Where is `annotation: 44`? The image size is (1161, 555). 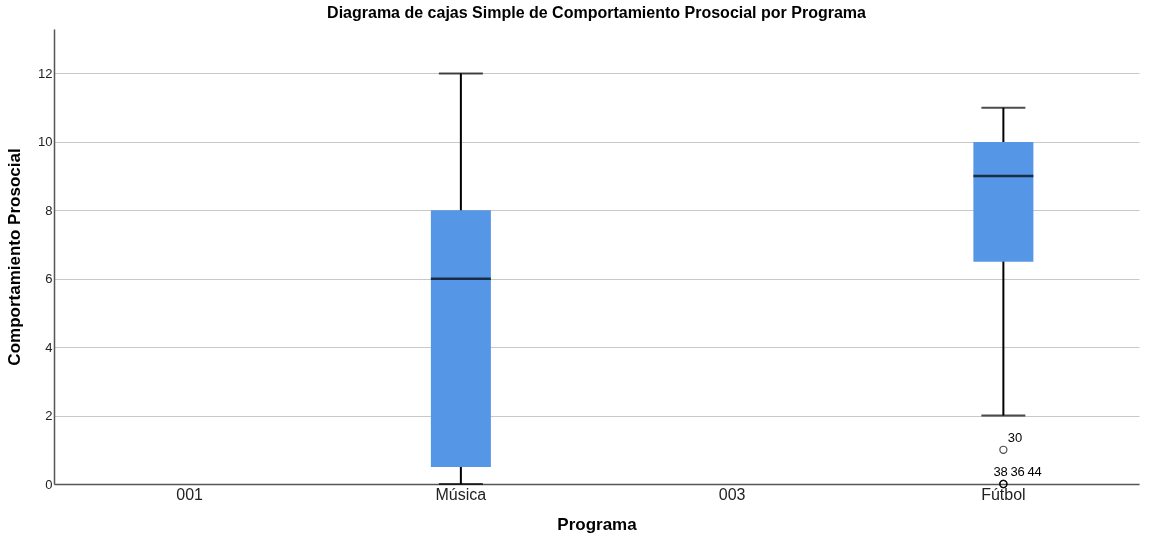
annotation: 44 is located at coordinates (1034, 471).